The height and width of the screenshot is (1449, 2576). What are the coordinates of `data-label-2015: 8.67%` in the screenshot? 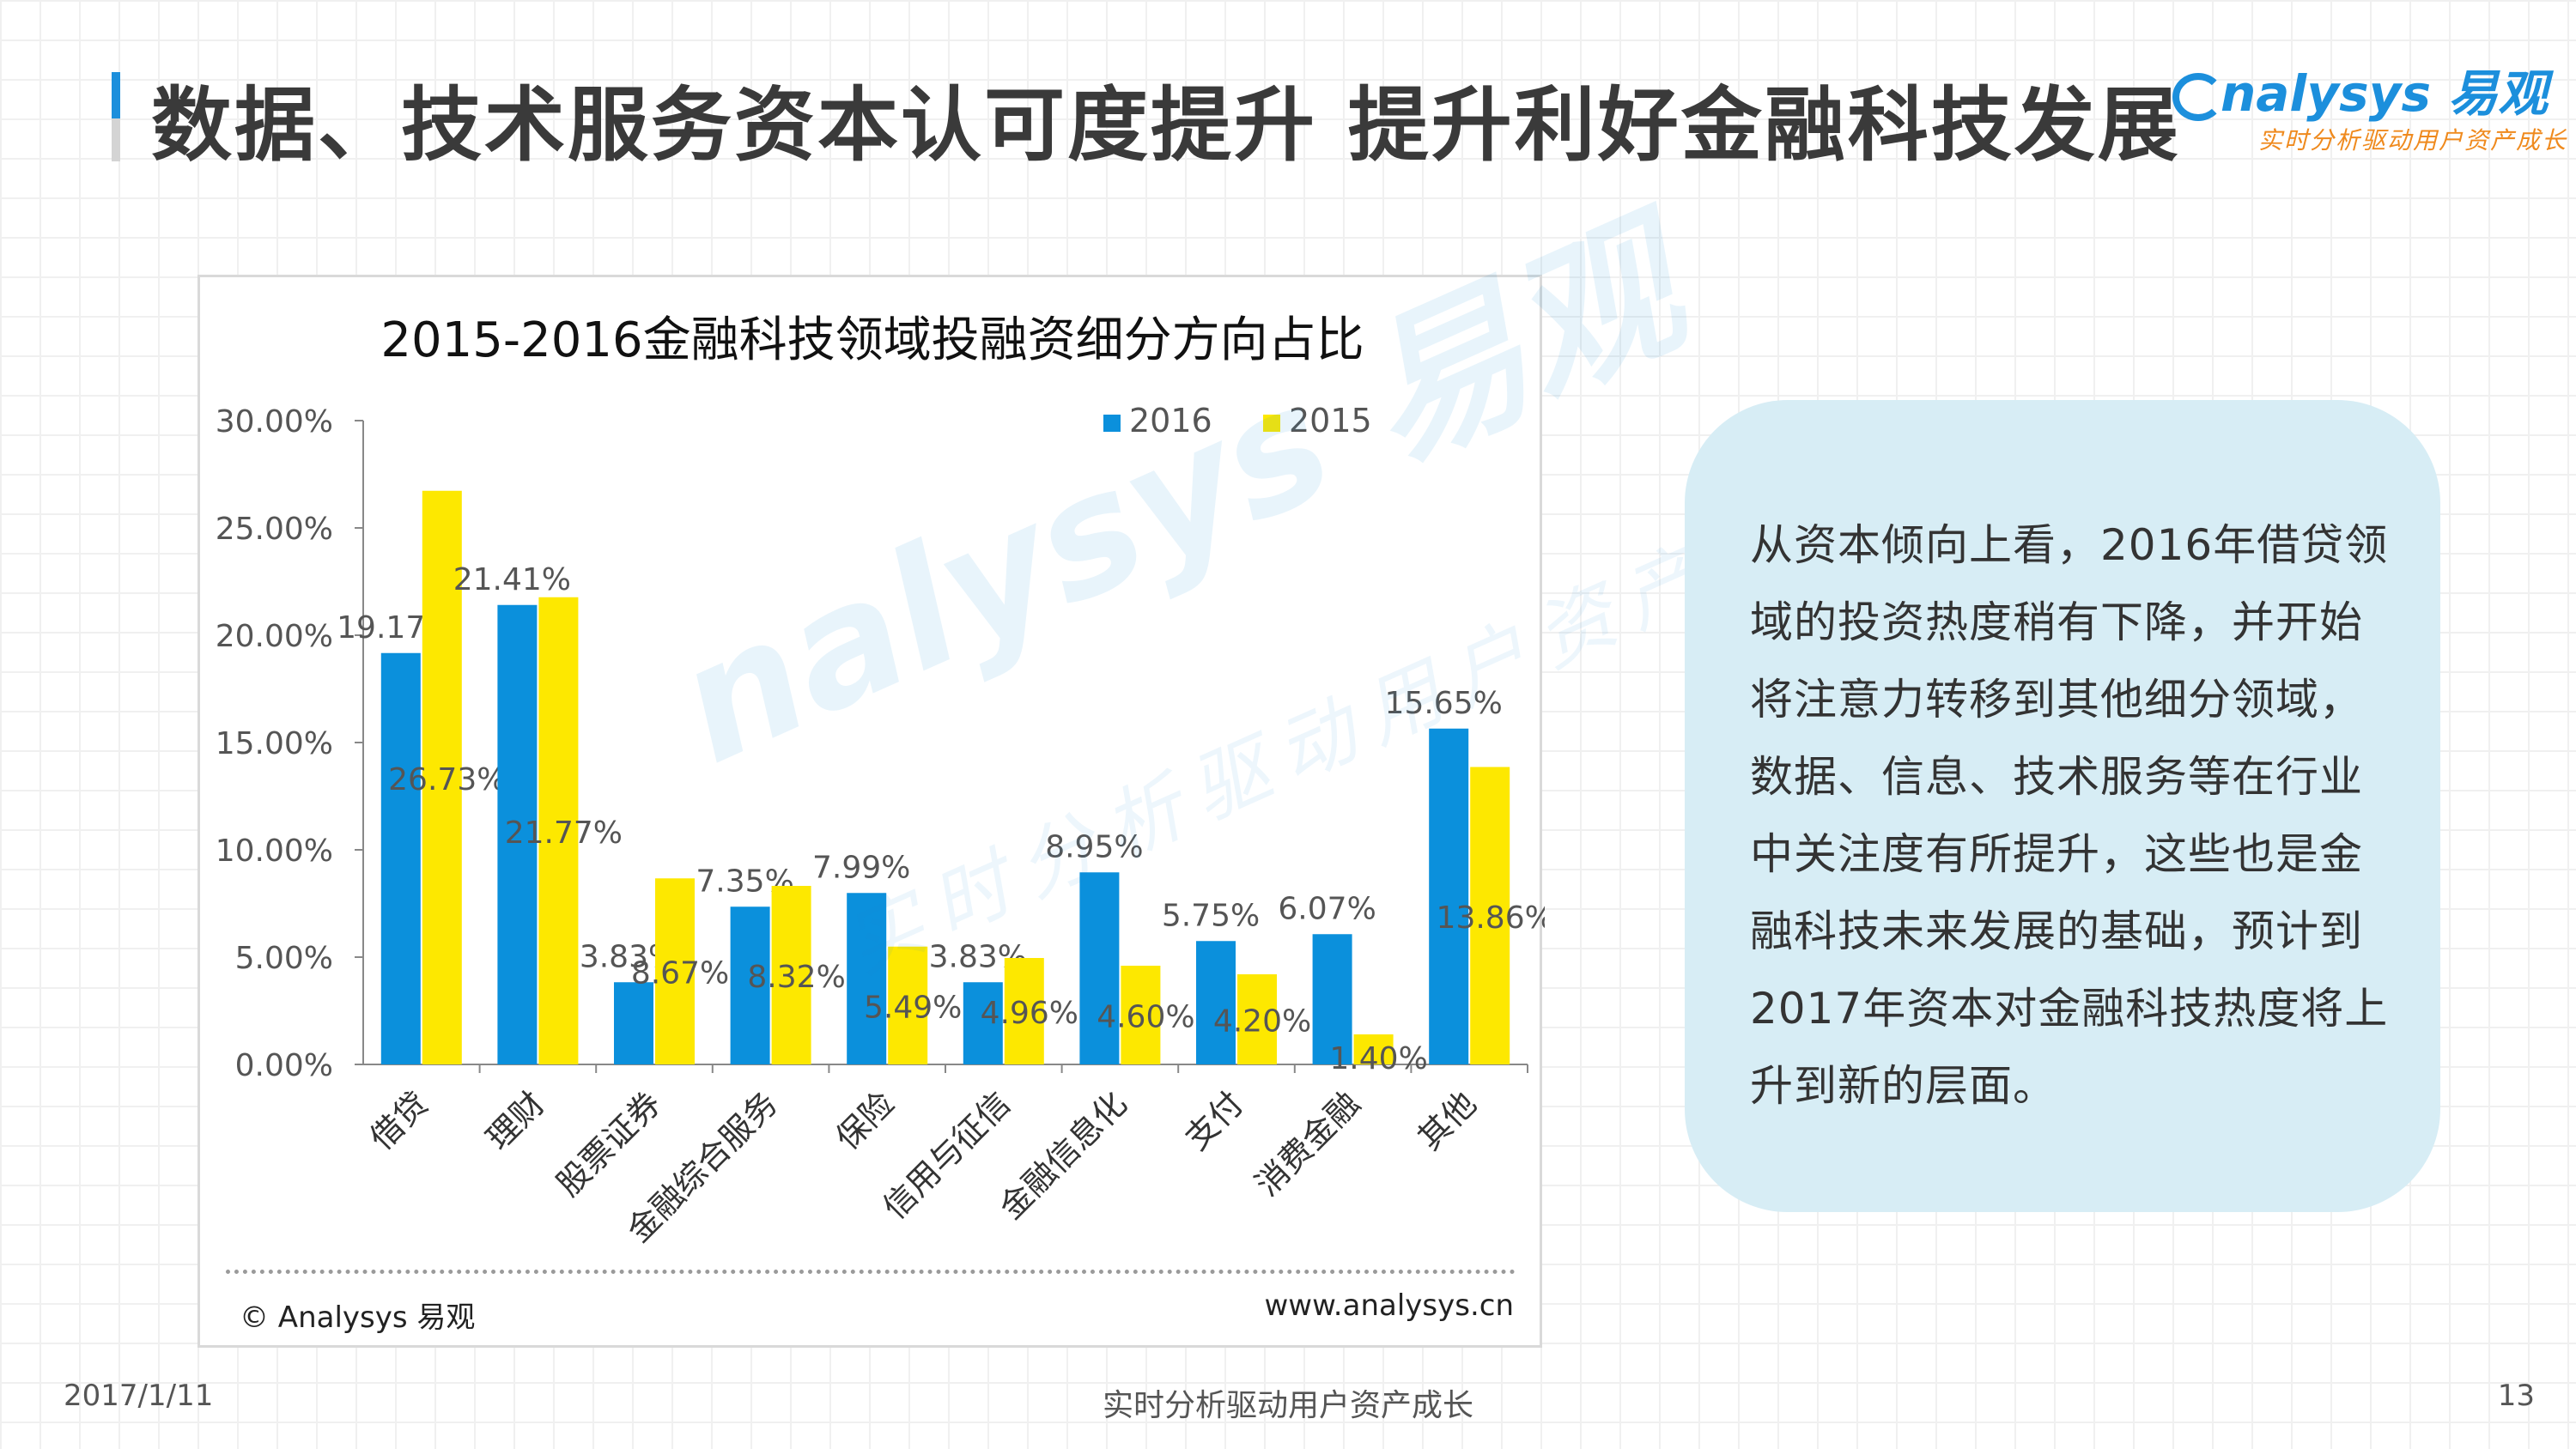 It's located at (680, 973).